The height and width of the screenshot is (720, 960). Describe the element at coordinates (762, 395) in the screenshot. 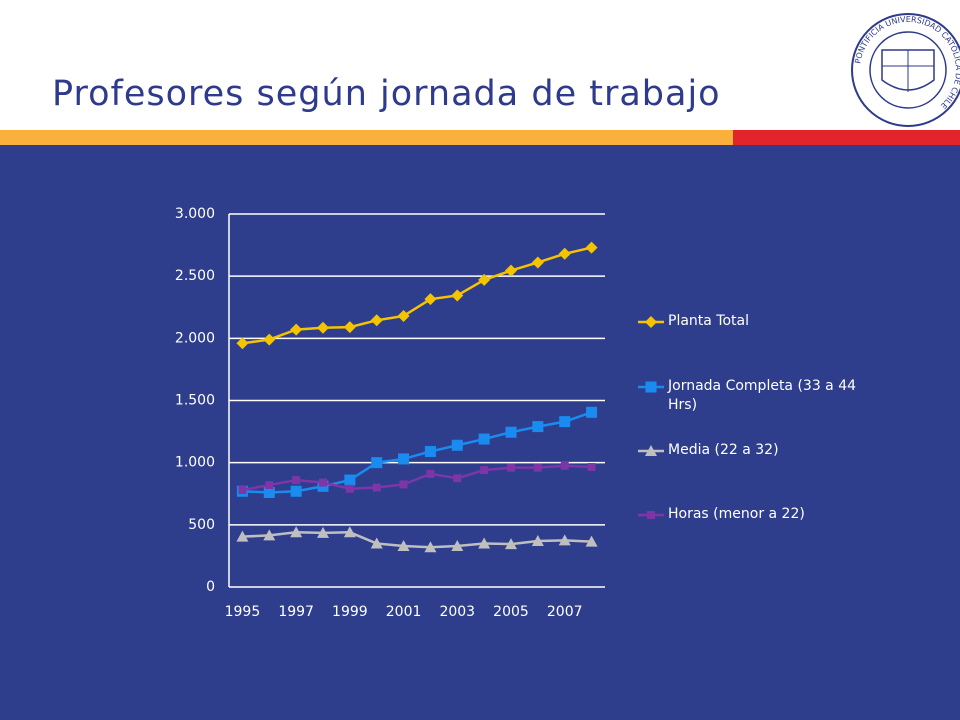

I see `legend-label: Jornada Completa (33 a 44 Hrs)` at that location.